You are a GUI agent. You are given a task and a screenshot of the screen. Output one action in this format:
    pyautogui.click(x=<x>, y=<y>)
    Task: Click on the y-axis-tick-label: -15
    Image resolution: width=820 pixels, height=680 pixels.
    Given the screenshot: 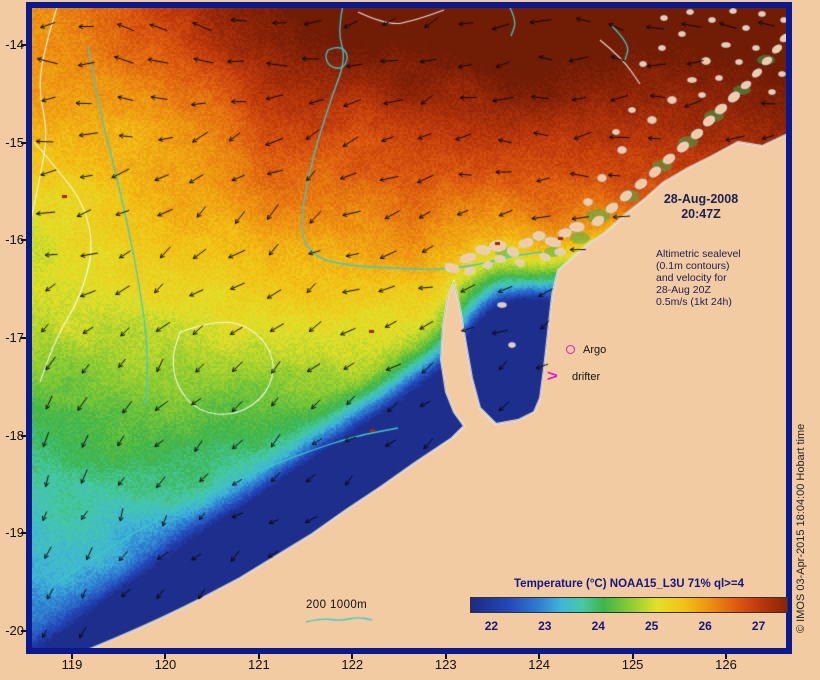 What is the action you would take?
    pyautogui.click(x=14, y=142)
    